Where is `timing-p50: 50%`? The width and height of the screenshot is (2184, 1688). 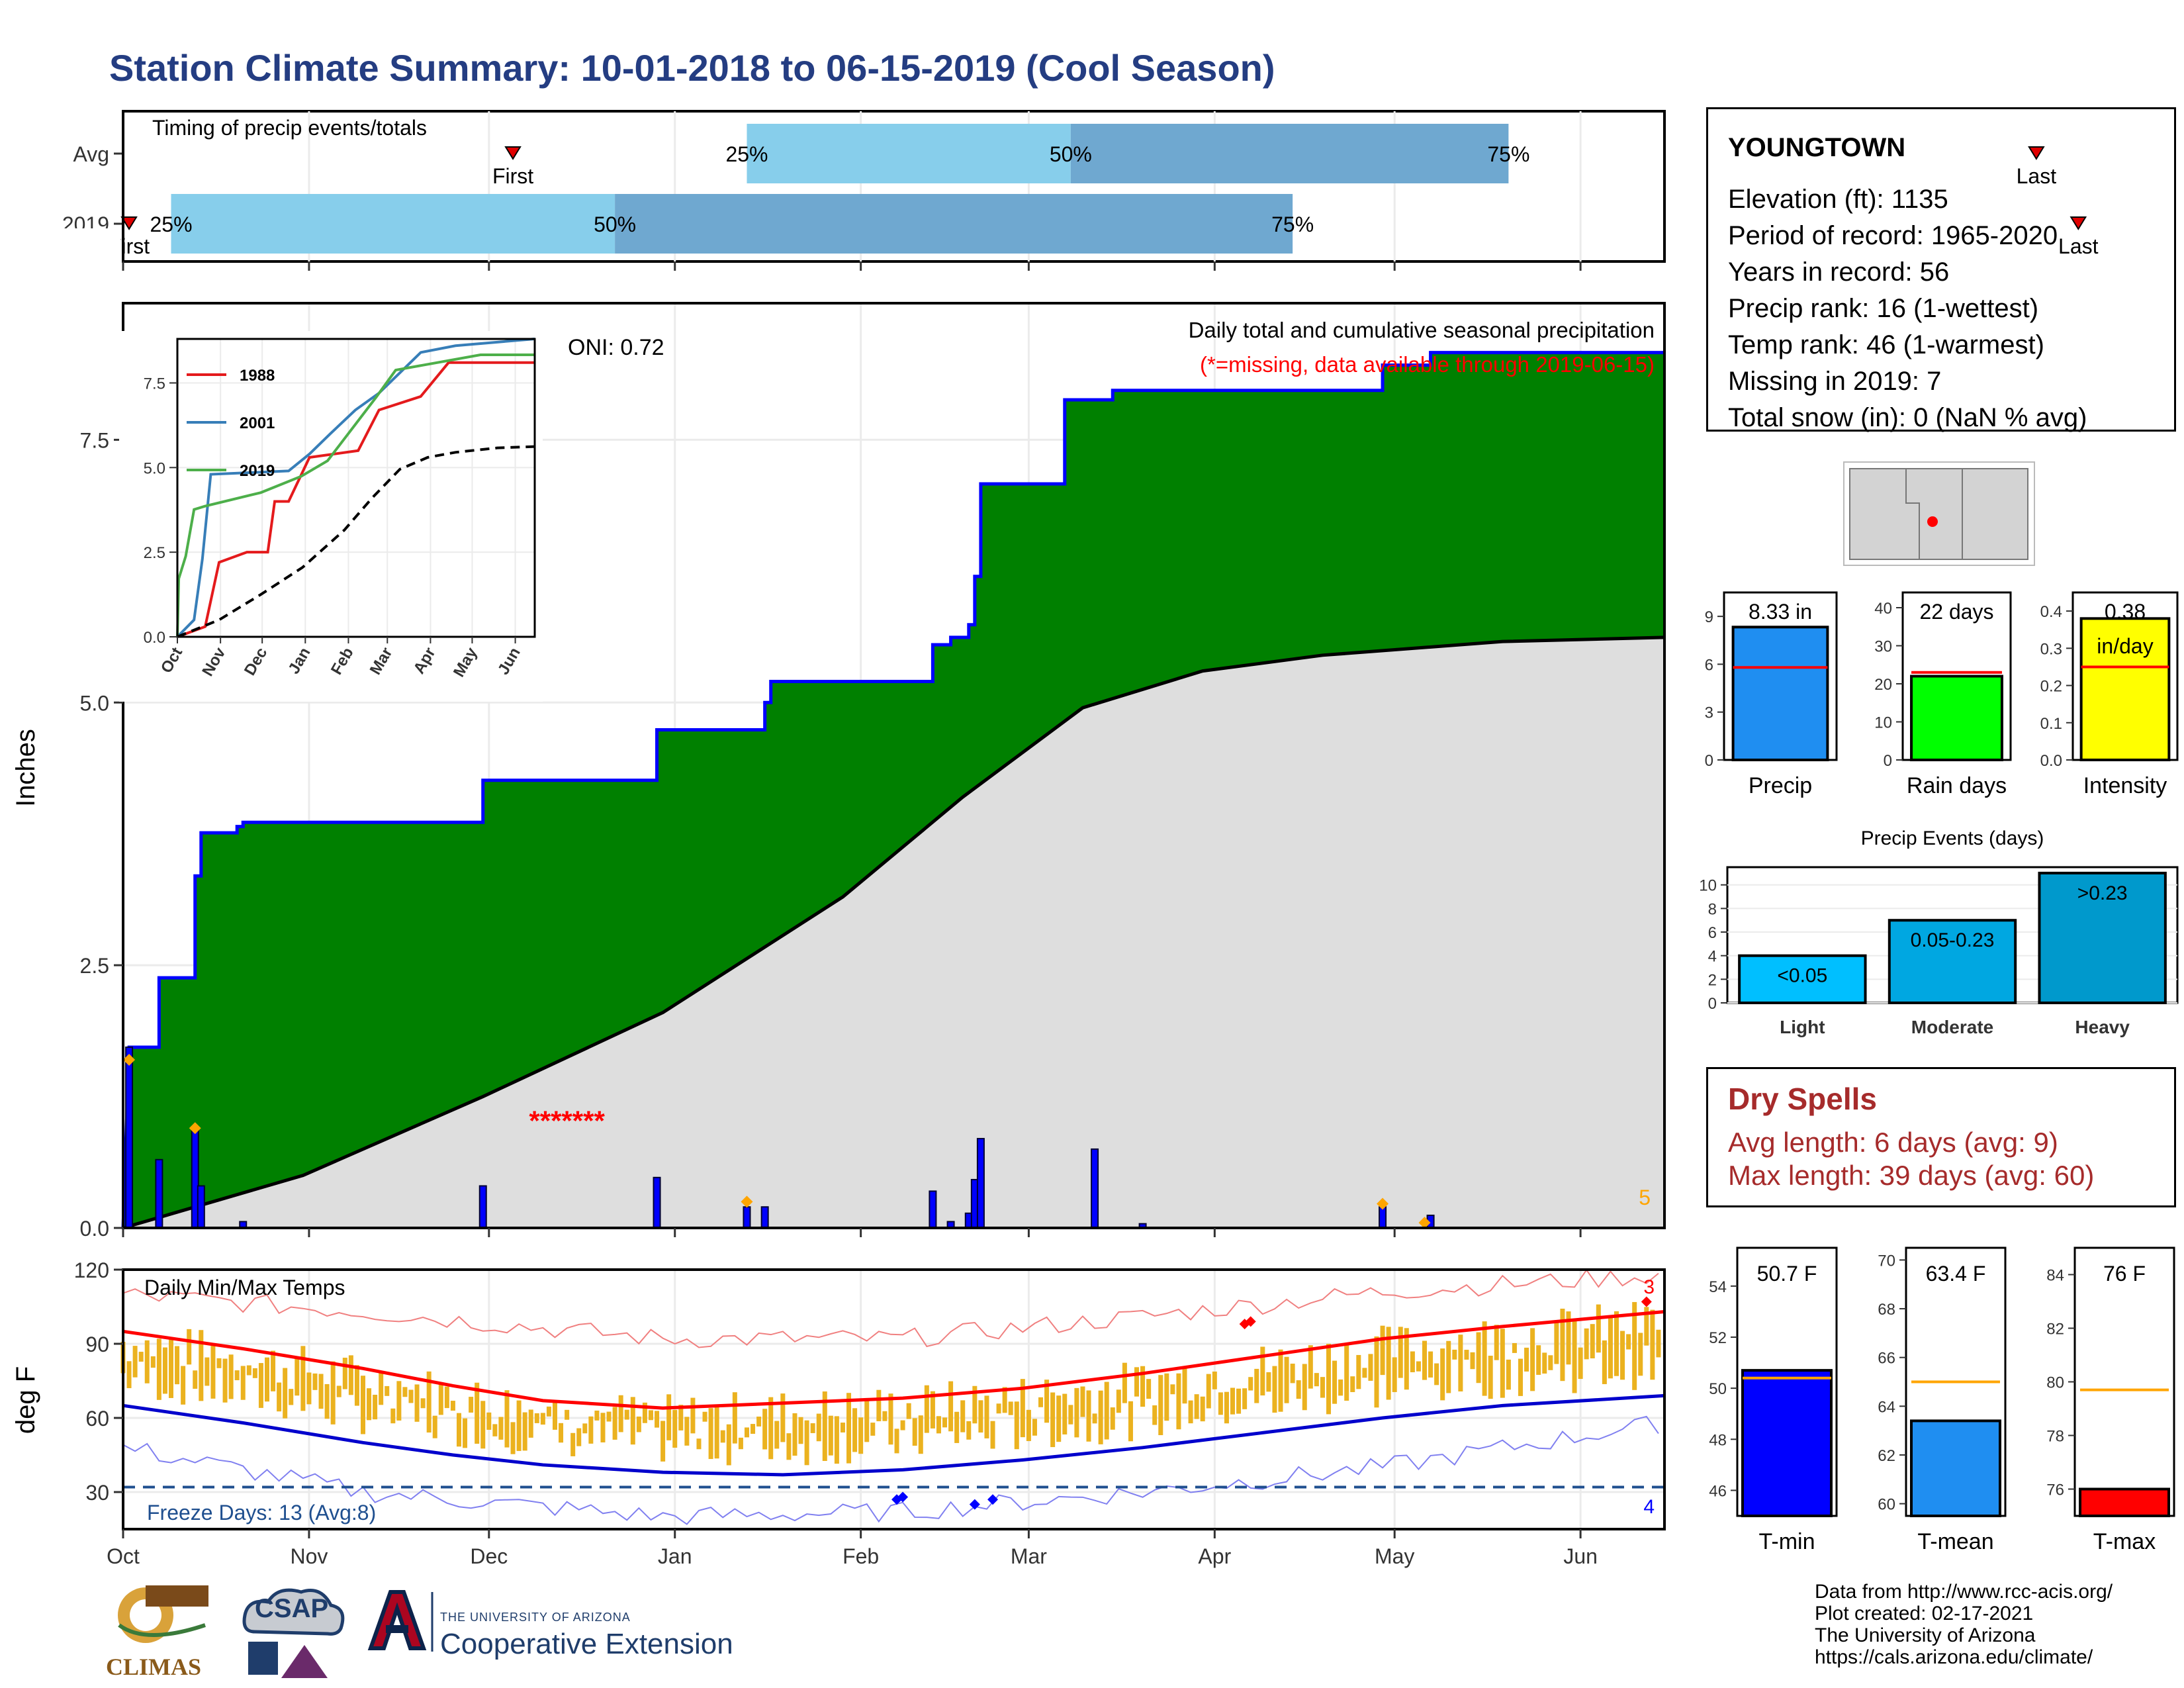 timing-p50: 50% is located at coordinates (615, 224).